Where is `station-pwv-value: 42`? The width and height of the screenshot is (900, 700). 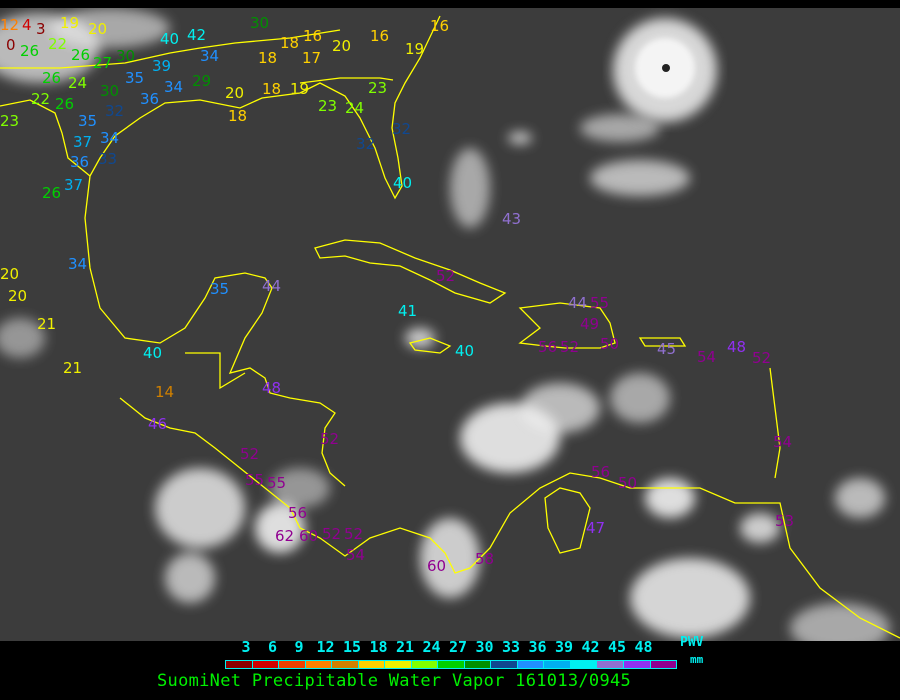
station-pwv-value: 42 is located at coordinates (196, 35).